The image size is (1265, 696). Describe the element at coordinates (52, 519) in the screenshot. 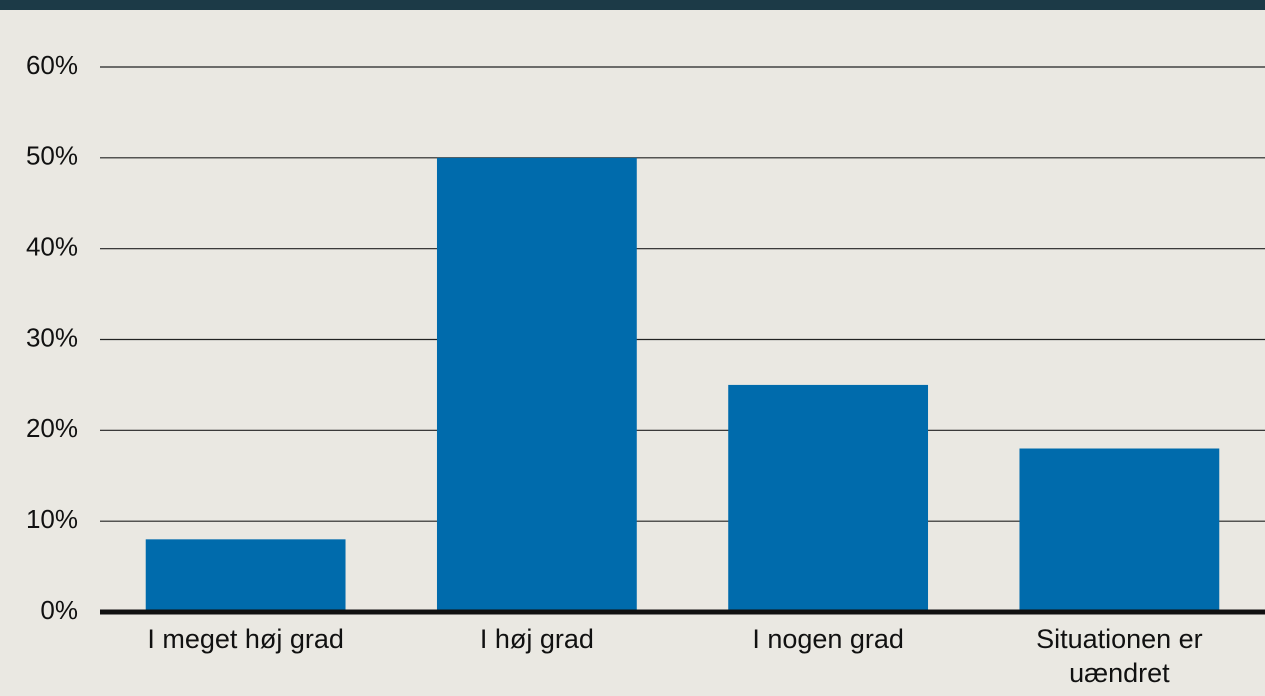

I see `y-tick-label: 10%` at that location.